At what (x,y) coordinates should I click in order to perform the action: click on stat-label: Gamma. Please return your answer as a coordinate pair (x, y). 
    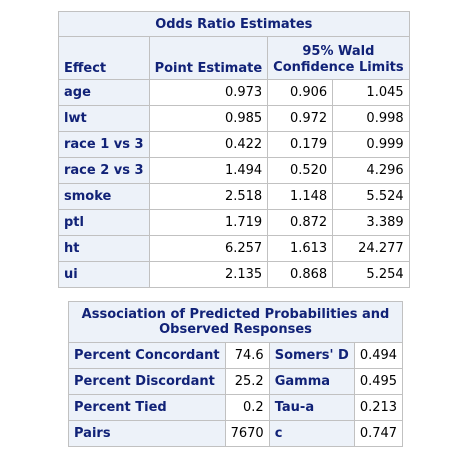
    Looking at the image, I should click on (311, 381).